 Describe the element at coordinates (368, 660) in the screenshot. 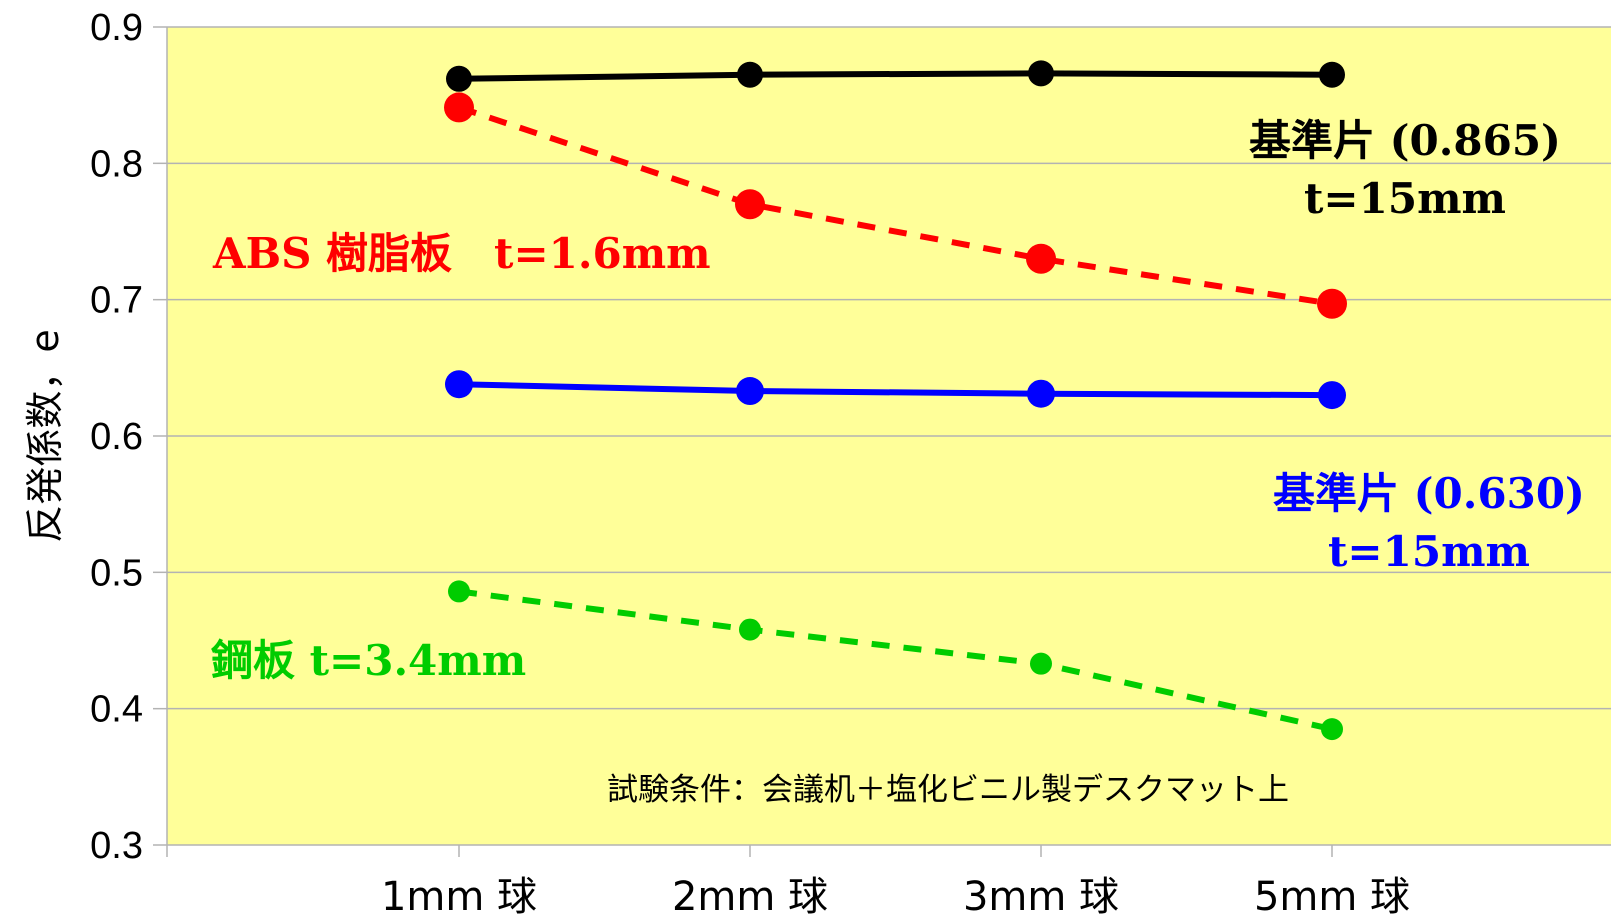

I see `series-label: 鋼板 t=3.4mm` at that location.